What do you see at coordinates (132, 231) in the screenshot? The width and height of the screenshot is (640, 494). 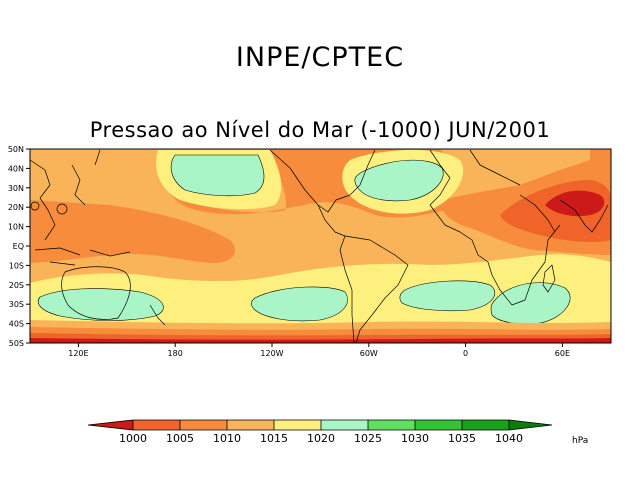 I see `band-1005-1010-warm-pool` at bounding box center [132, 231].